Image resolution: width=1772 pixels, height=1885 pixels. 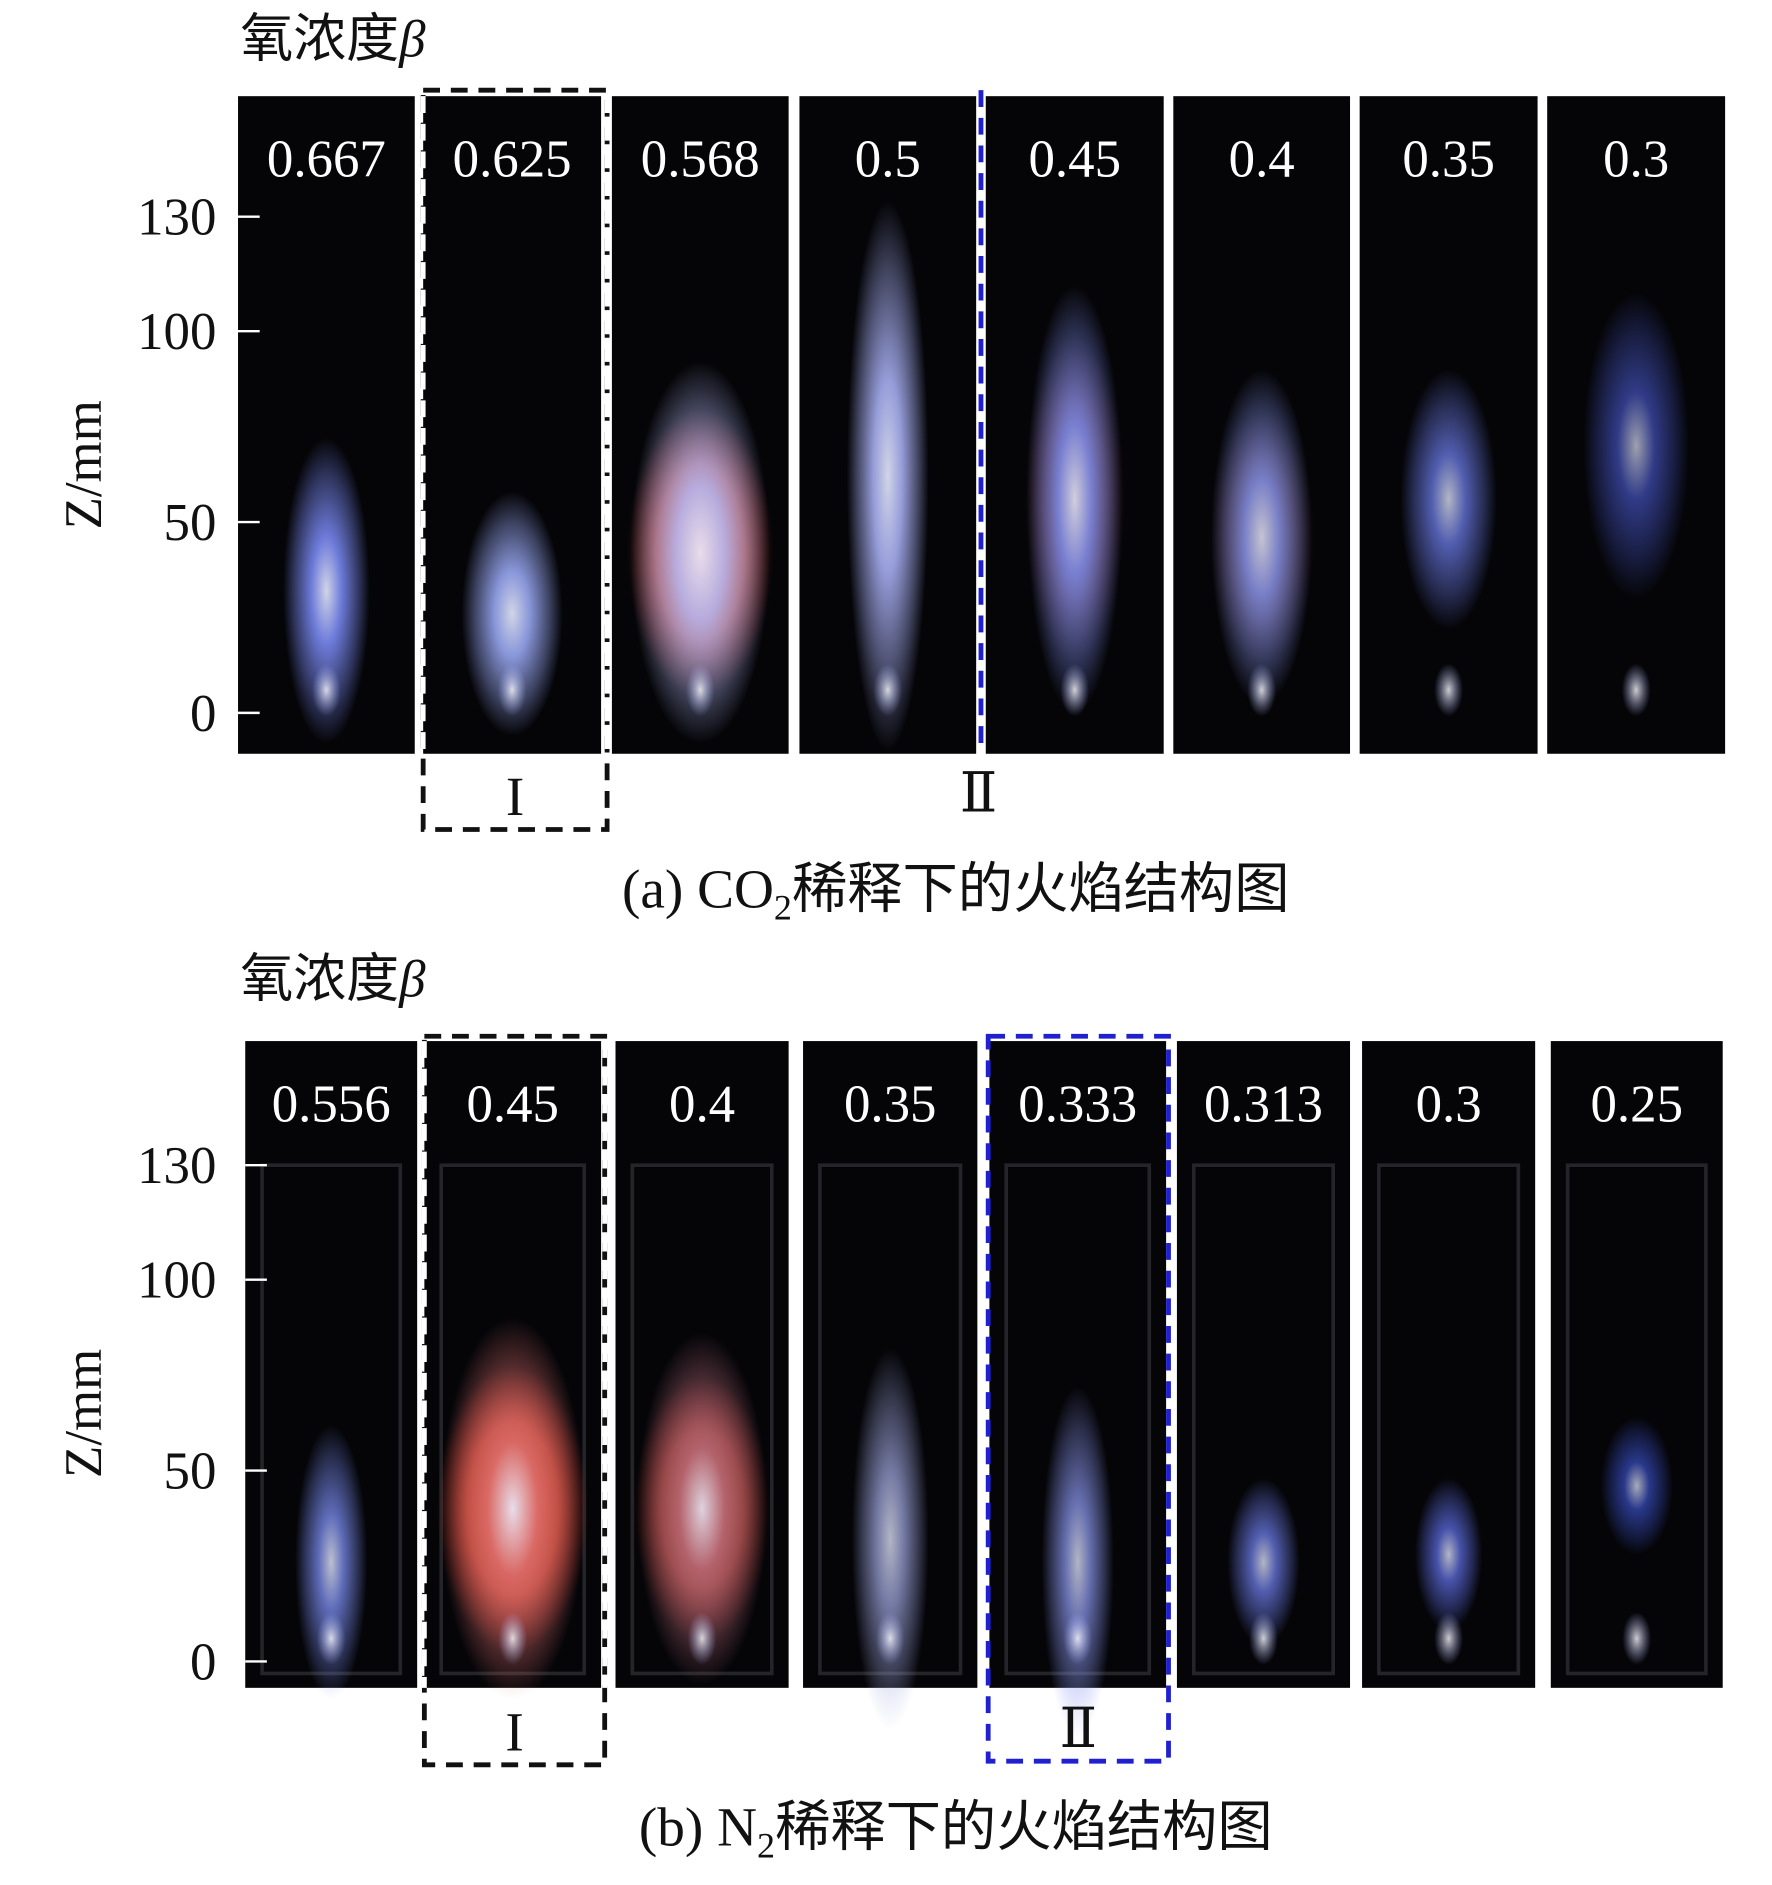 What do you see at coordinates (698, 889) in the screenshot?
I see `caption-prefix: (a) CO` at bounding box center [698, 889].